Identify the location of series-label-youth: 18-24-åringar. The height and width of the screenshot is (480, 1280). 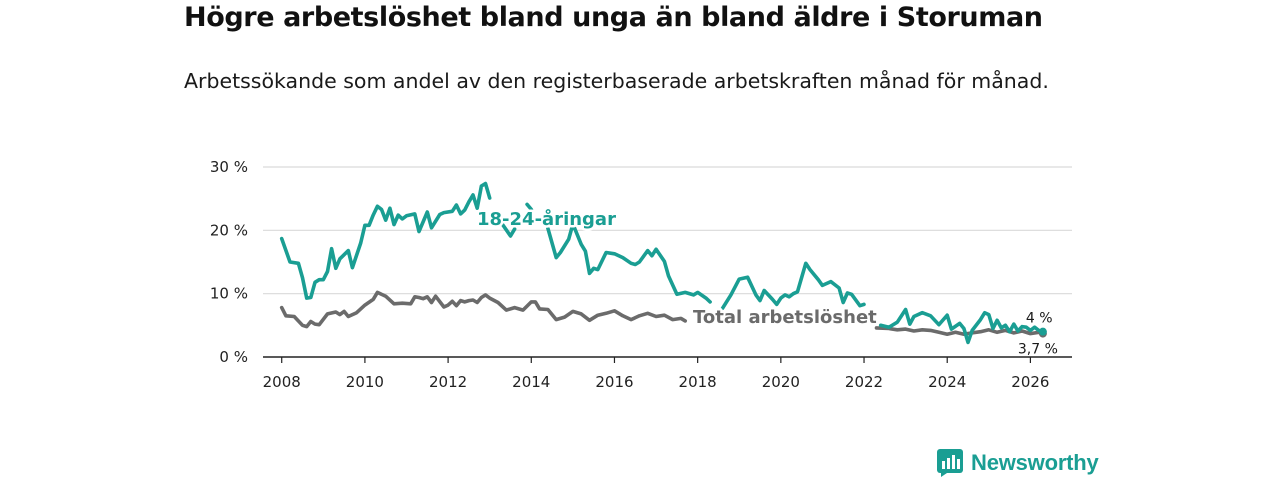
(546, 219).